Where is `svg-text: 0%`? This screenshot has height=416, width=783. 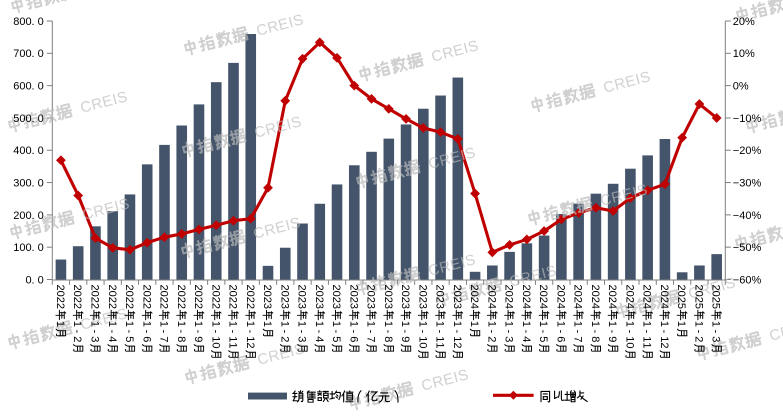
svg-text: 0% is located at coordinates (741, 87).